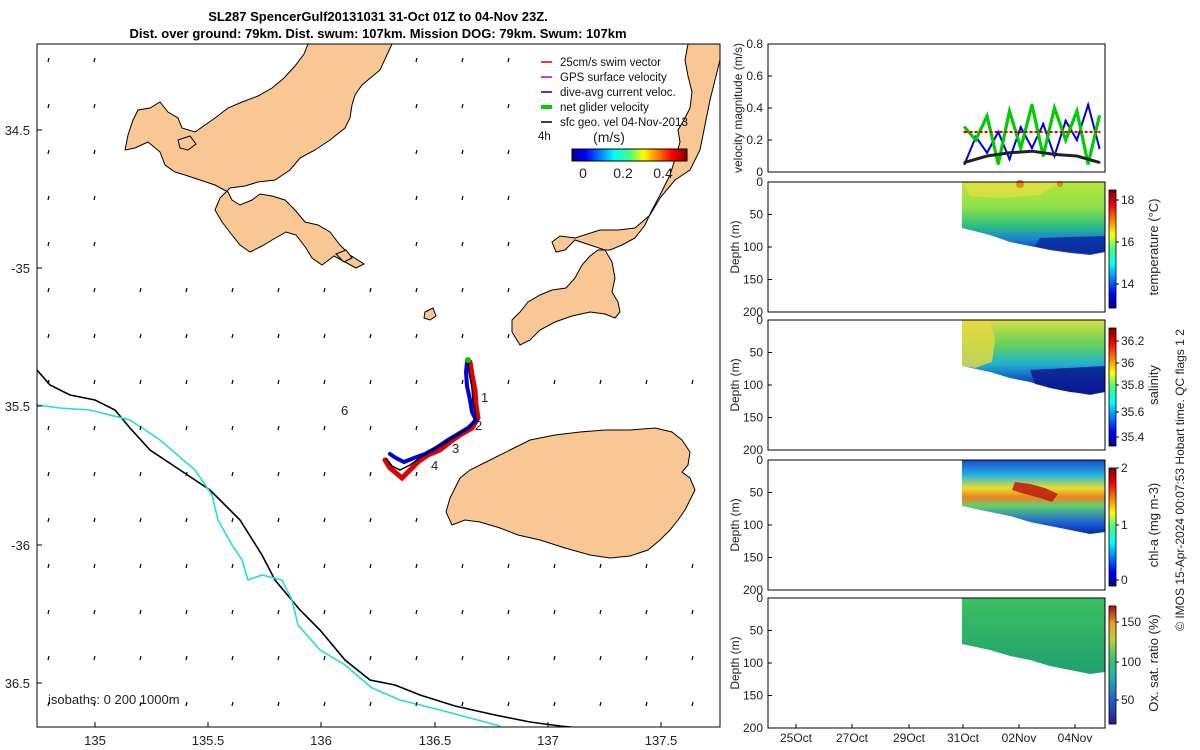 This screenshot has height=750, width=1200. Describe the element at coordinates (208, 740) in the screenshot. I see `map-x-tick-label: 135.5` at that location.